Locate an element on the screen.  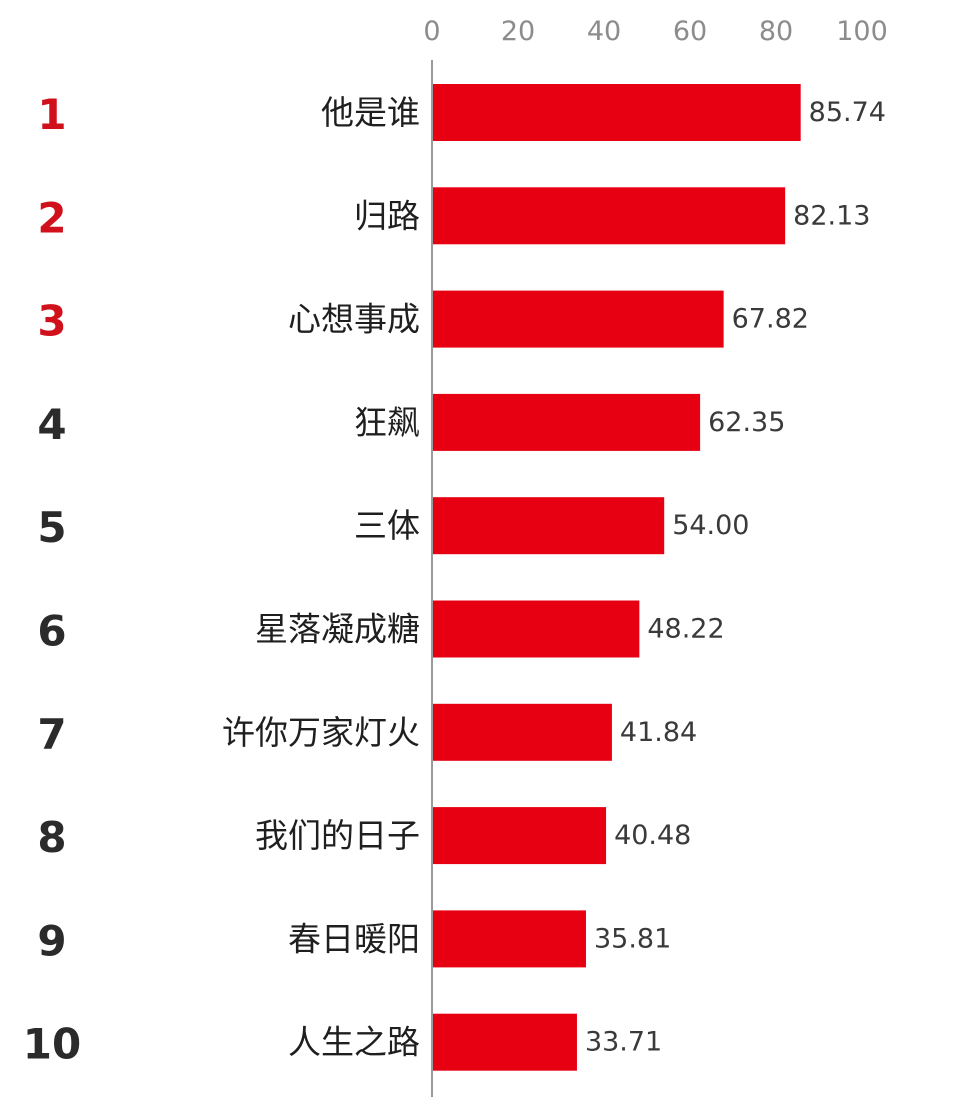
rank-number: 4 is located at coordinates (51, 424).